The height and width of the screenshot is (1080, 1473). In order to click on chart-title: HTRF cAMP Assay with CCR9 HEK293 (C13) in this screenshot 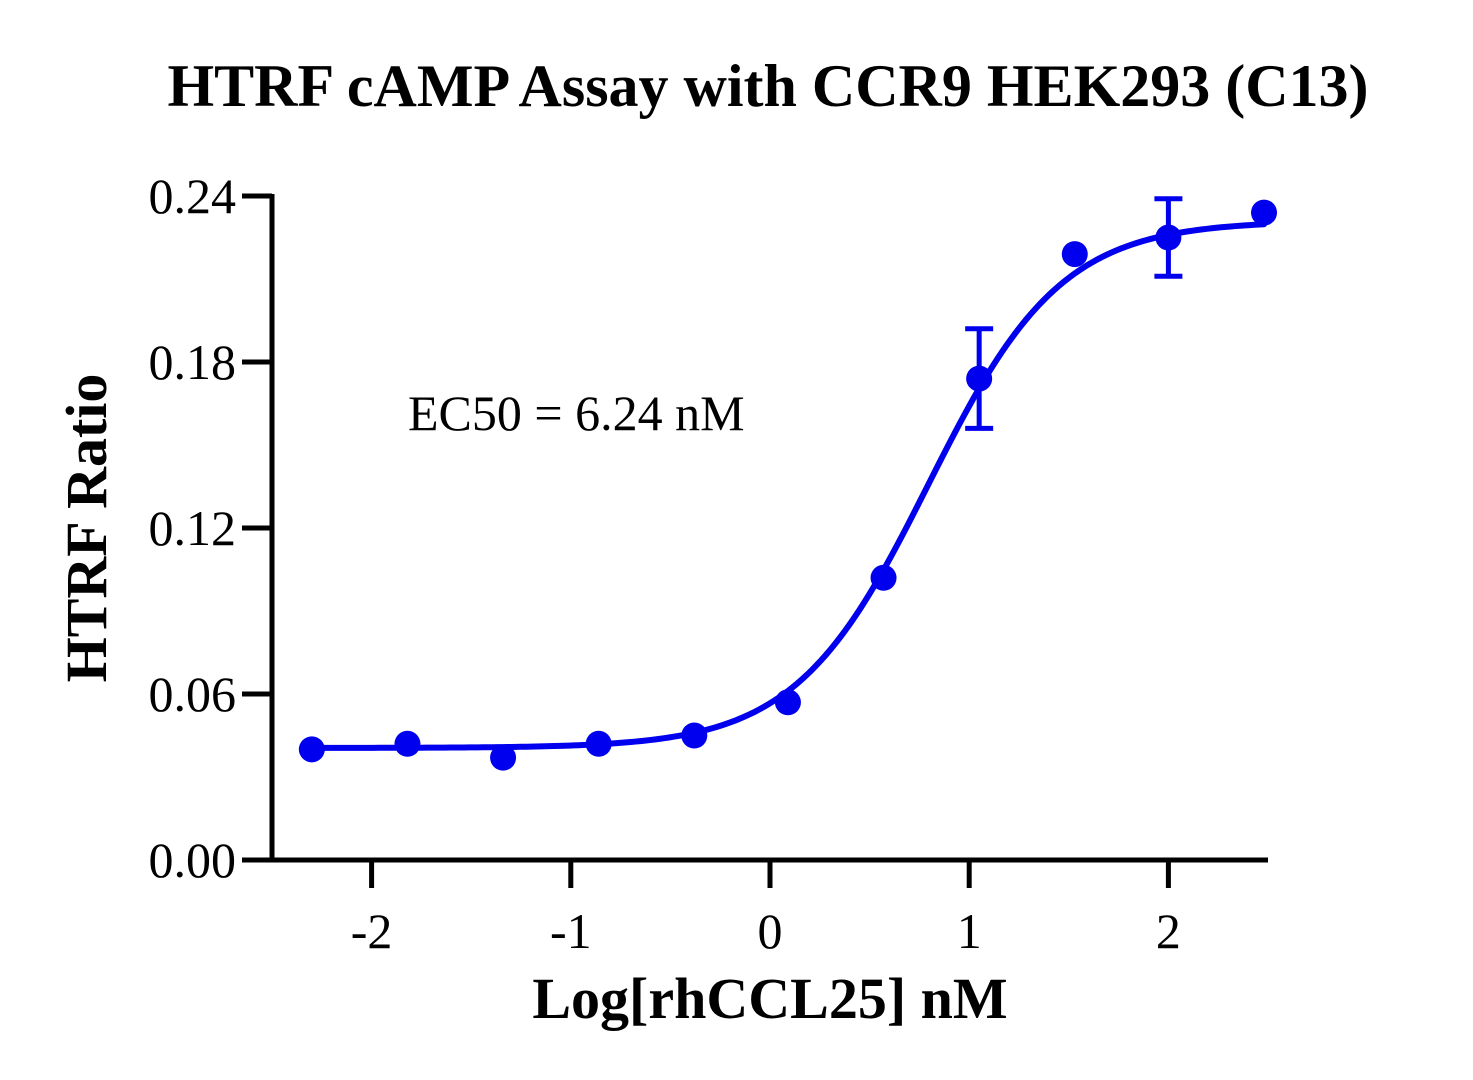, I will do `click(767, 86)`.